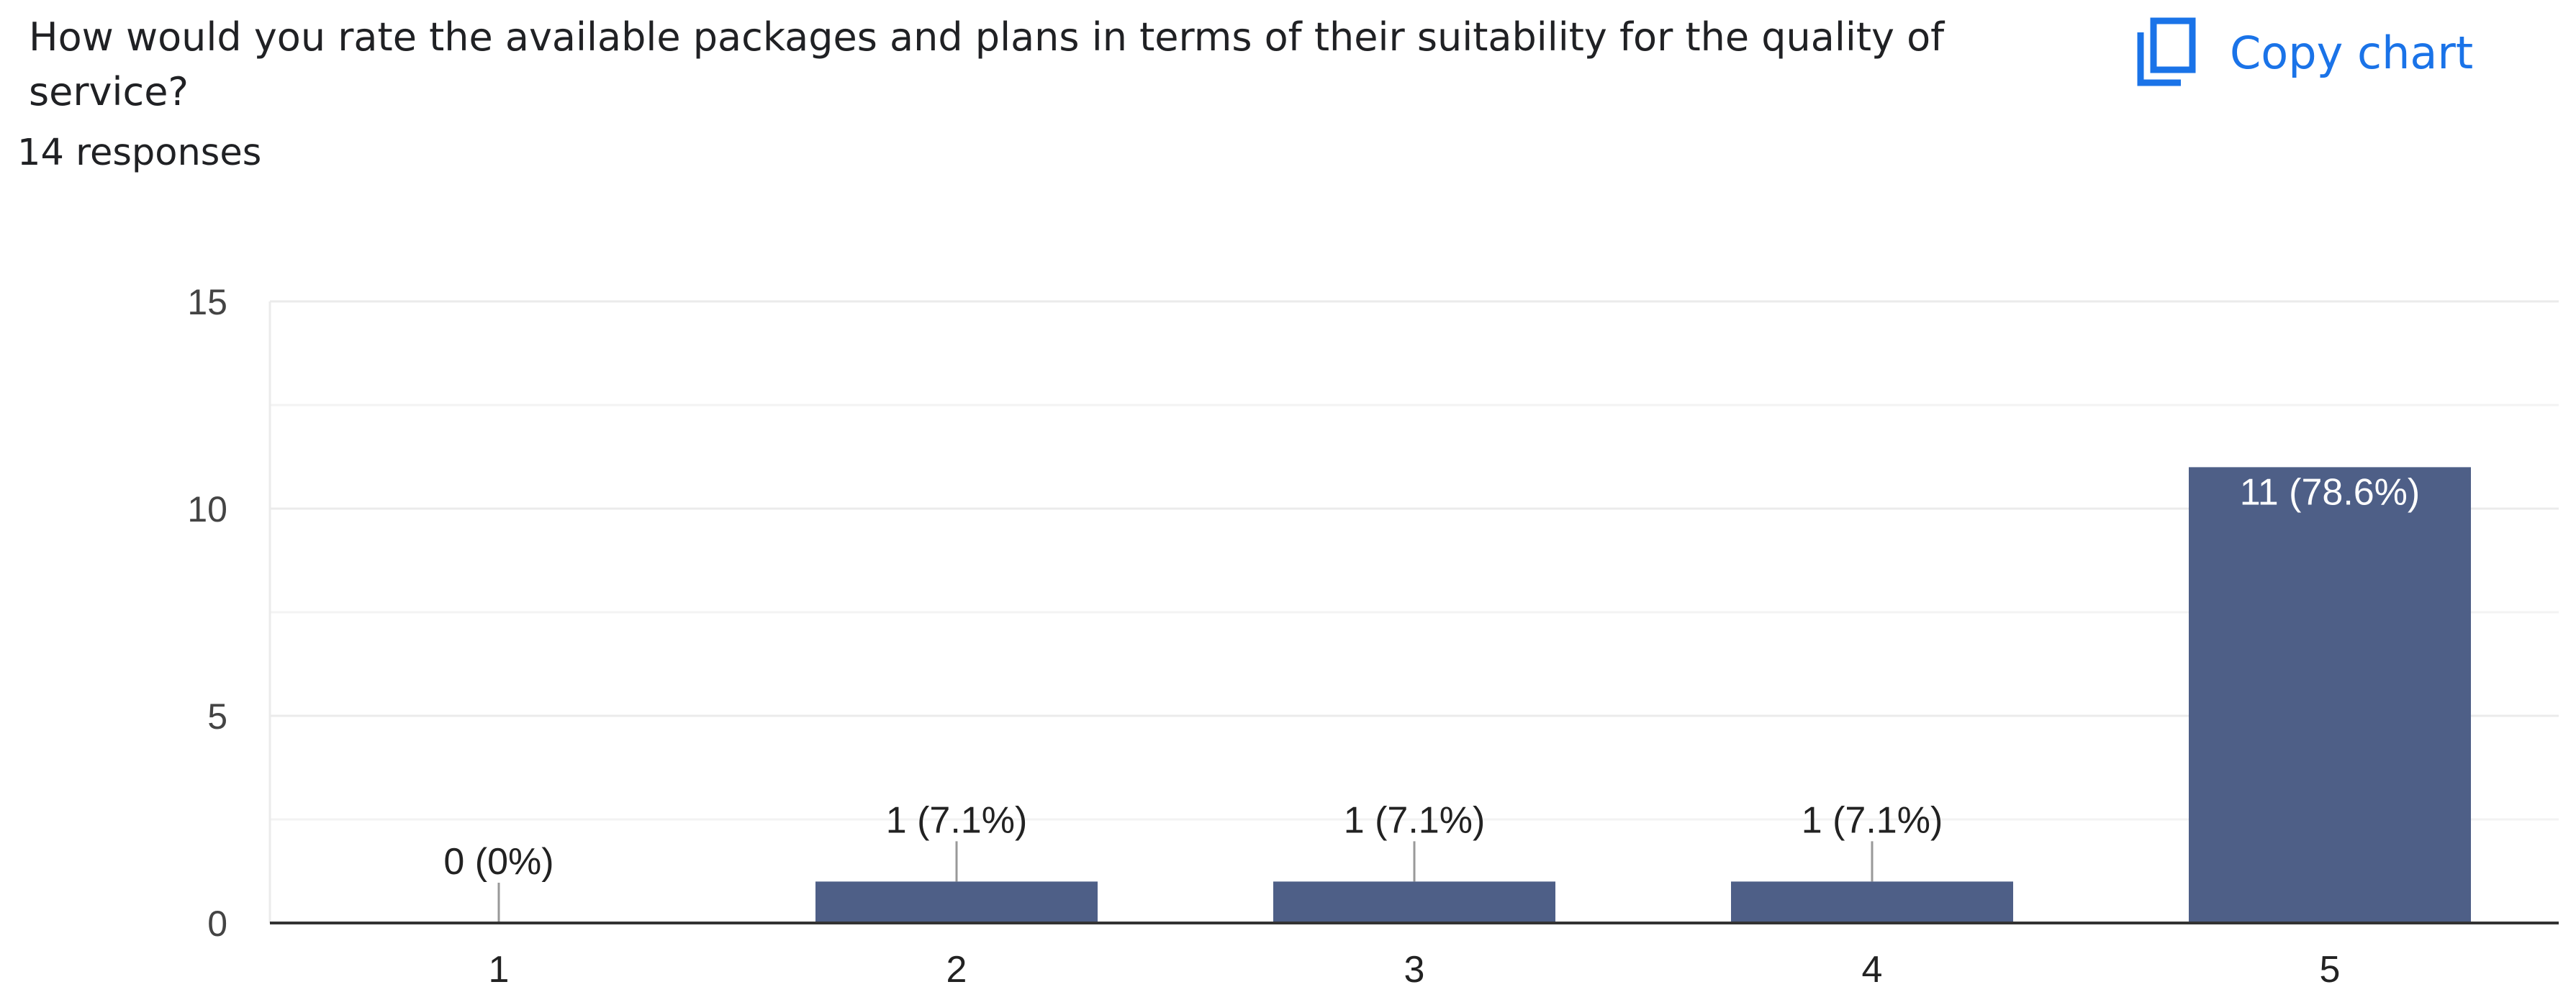 This screenshot has height=1005, width=2576. I want to click on y-tick-label: 15, so click(207, 302).